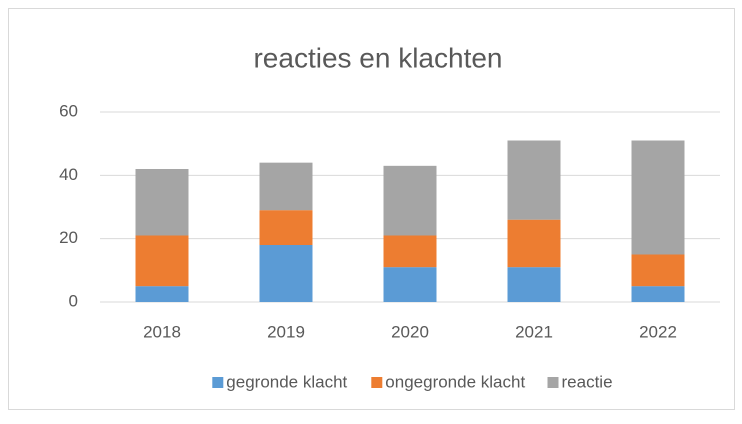 This screenshot has height=424, width=742. Describe the element at coordinates (73, 300) in the screenshot. I see `y-tick-label: 0` at that location.